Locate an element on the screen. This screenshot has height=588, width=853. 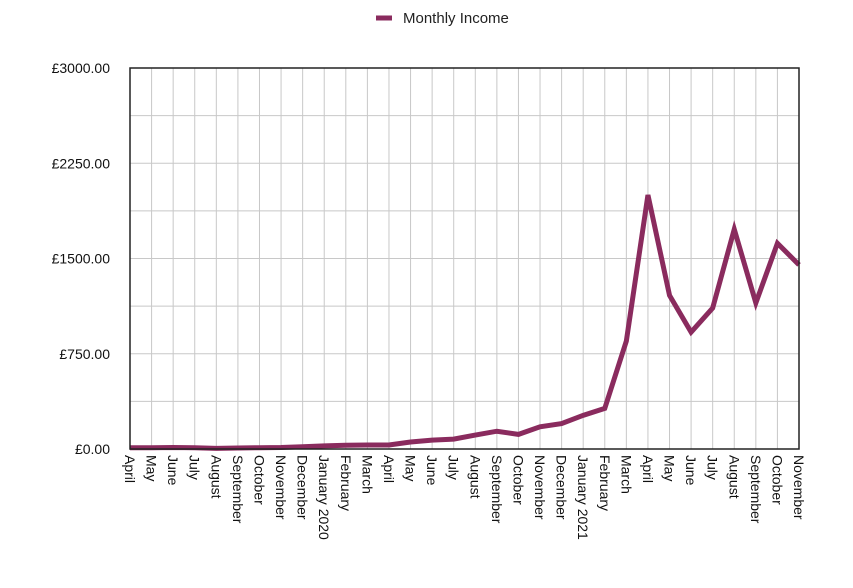
y-axis-ticks: £0.00 £750.00 £1500.00 £2250.00 £3000.00 is located at coordinates (81, 258).